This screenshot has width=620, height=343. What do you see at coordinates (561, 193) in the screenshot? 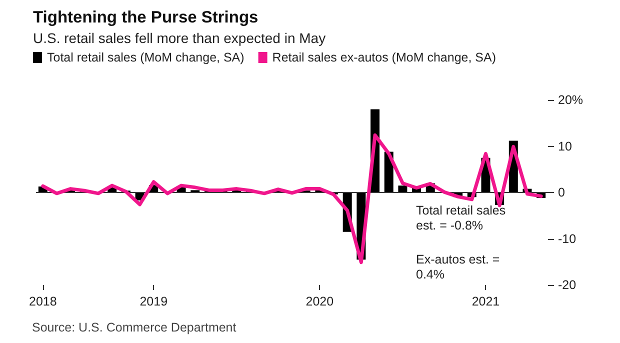
I see `y-tick-label: 0` at bounding box center [561, 193].